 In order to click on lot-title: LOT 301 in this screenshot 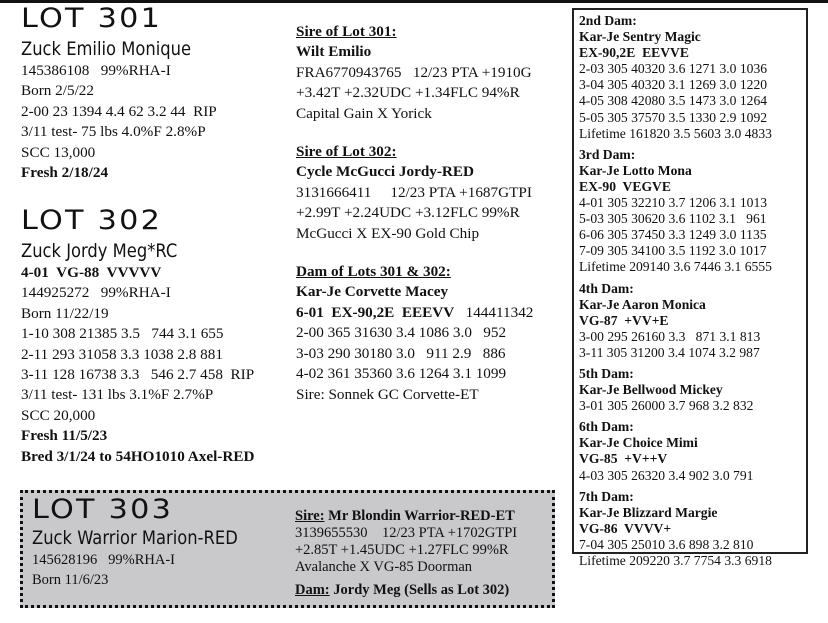, I will do `click(92, 18)`.